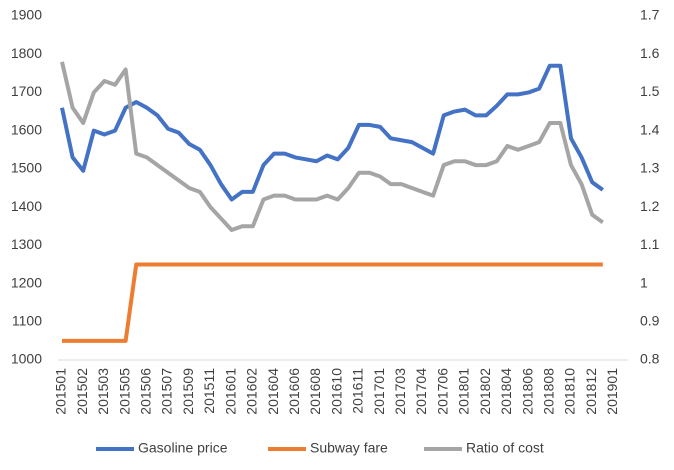 Image resolution: width=674 pixels, height=470 pixels. I want to click on x-tick-label: 201808, so click(548, 391).